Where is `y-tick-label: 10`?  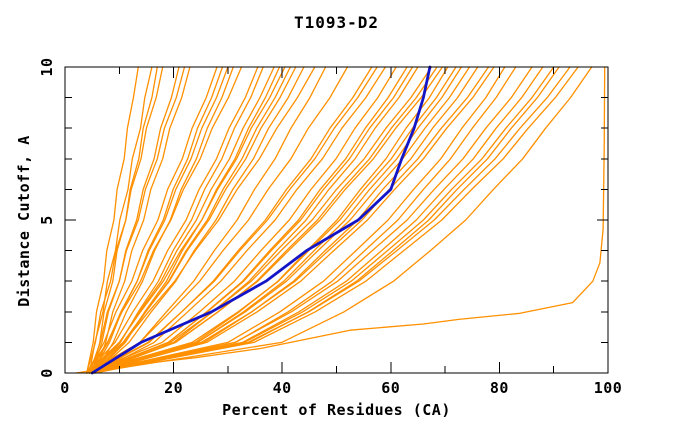 y-tick-label: 10 is located at coordinates (47, 67).